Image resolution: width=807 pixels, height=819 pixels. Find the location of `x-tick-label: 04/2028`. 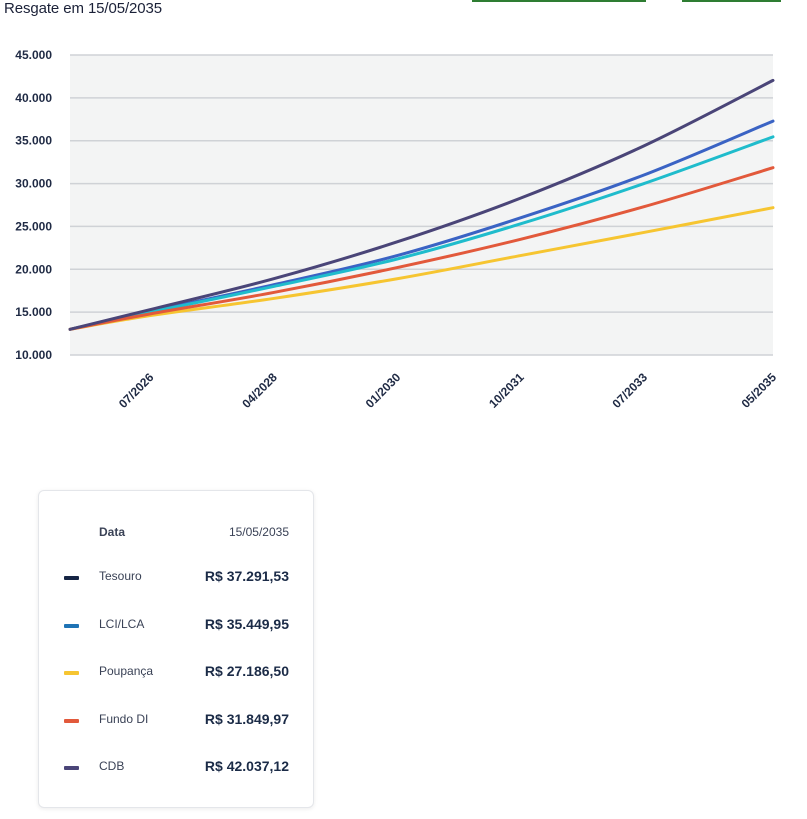

x-tick-label: 04/2028 is located at coordinates (259, 390).